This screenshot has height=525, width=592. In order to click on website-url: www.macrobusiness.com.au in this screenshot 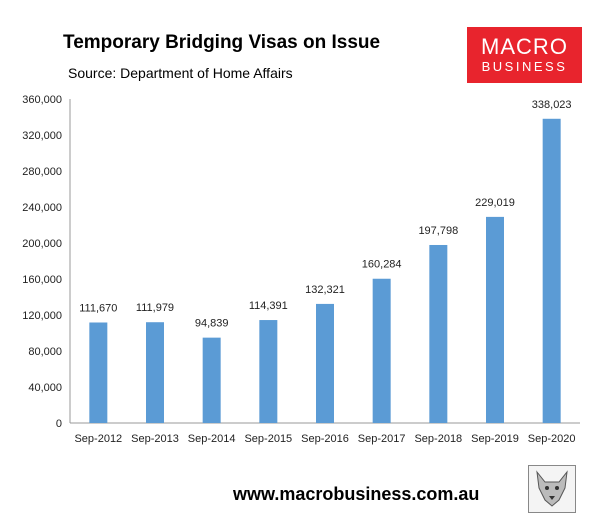, I will do `click(356, 494)`.